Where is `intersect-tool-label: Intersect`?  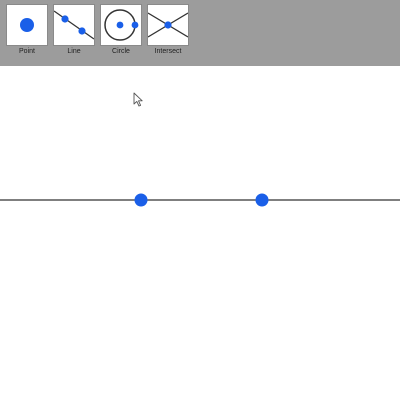 intersect-tool-label: Intersect is located at coordinates (168, 51).